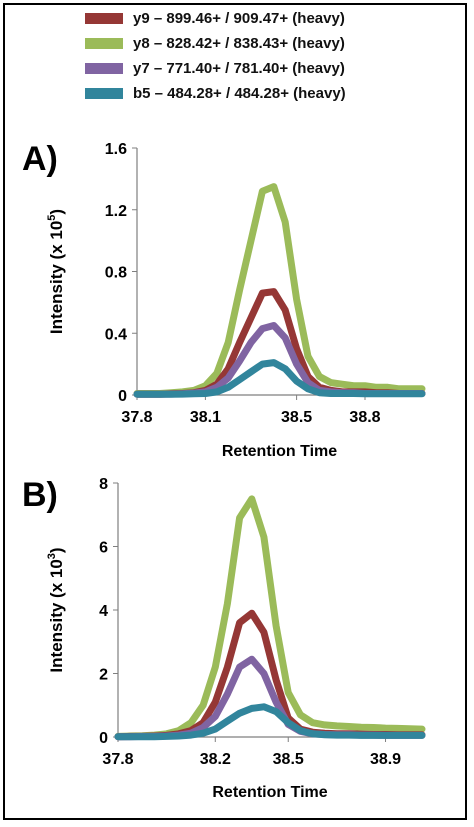 This screenshot has height=827, width=474. Describe the element at coordinates (117, 759) in the screenshot. I see `x-tick-label-b: 37.8` at that location.